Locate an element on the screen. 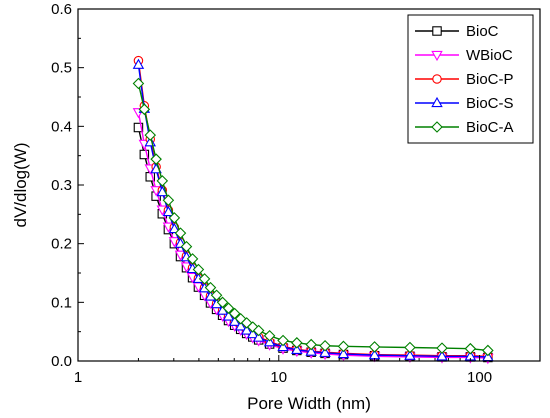 This screenshot has height=418, width=550. x-axis-title: Pore Width (nm) is located at coordinates (309, 403).